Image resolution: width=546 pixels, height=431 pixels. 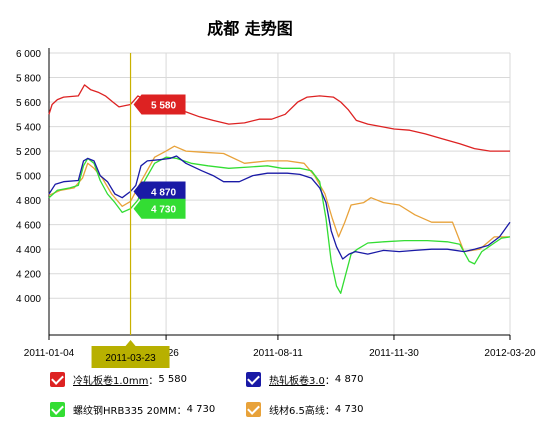 I want to click on legend-value: 4 870, so click(x=349, y=379).